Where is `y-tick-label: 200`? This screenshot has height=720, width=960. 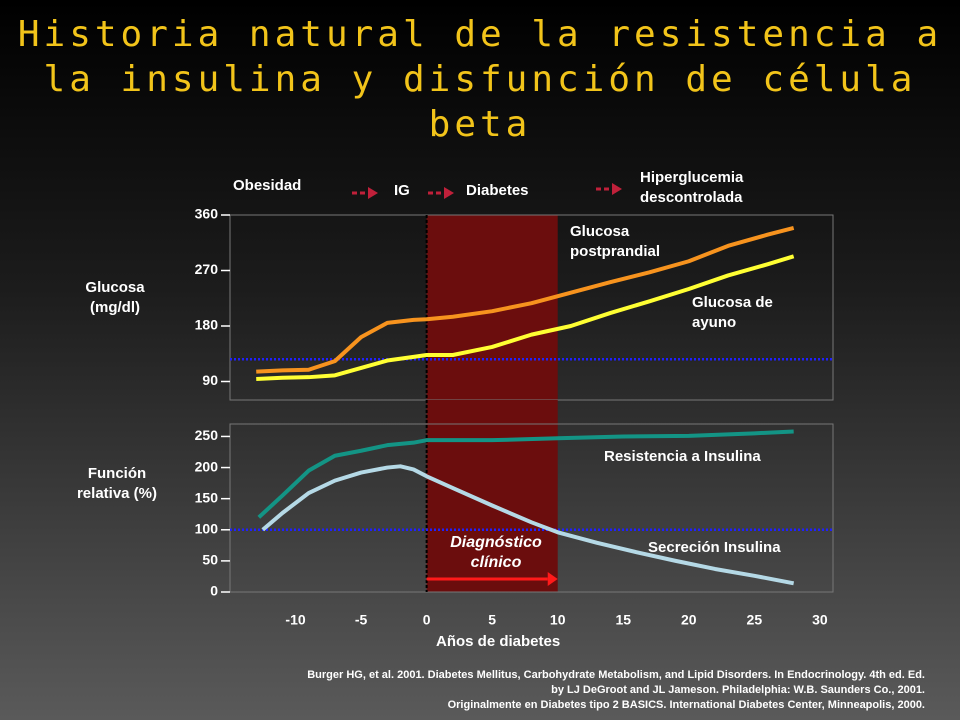
y-tick-label: 200 is located at coordinates (207, 466).